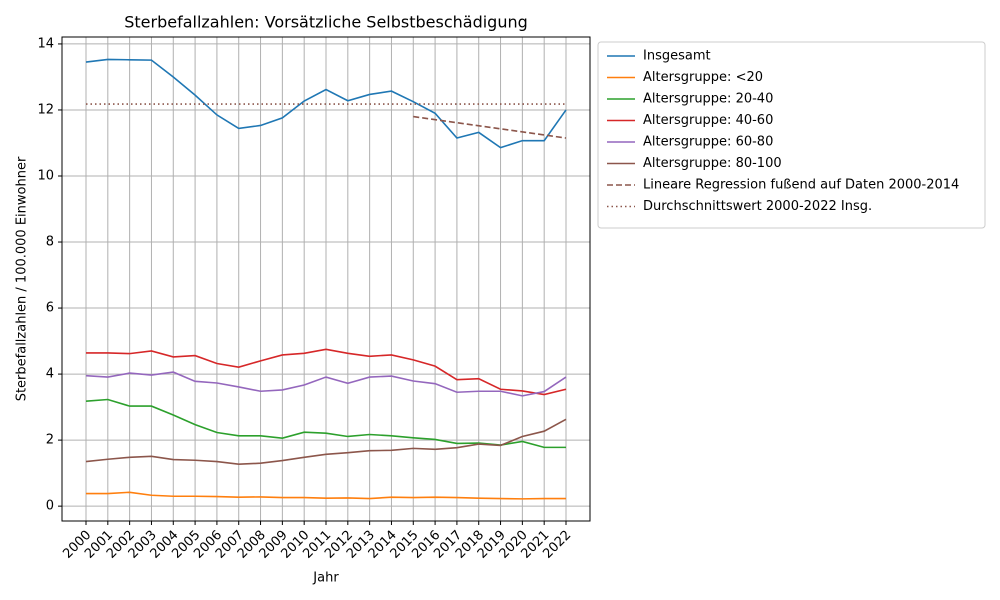 This screenshot has height=600, width=1000. Describe the element at coordinates (677, 56) in the screenshot. I see `legend-label: Insgesamt` at that location.